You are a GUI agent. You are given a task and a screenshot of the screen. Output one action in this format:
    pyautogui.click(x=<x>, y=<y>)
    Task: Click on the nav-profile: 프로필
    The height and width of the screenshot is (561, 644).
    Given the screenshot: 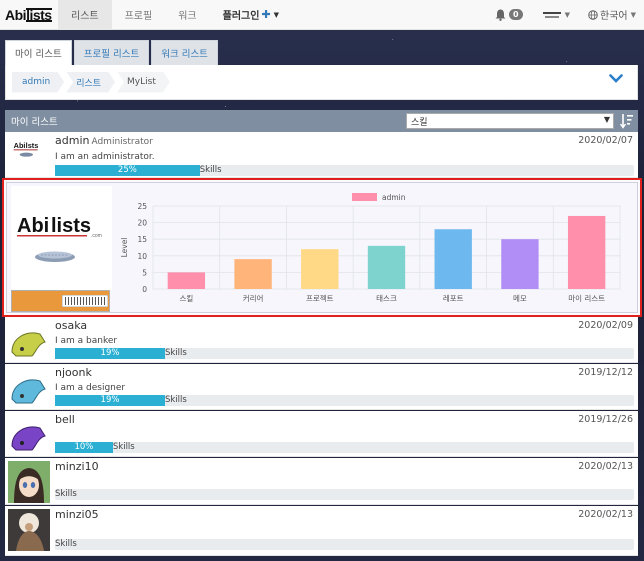 What is the action you would take?
    pyautogui.click(x=138, y=16)
    